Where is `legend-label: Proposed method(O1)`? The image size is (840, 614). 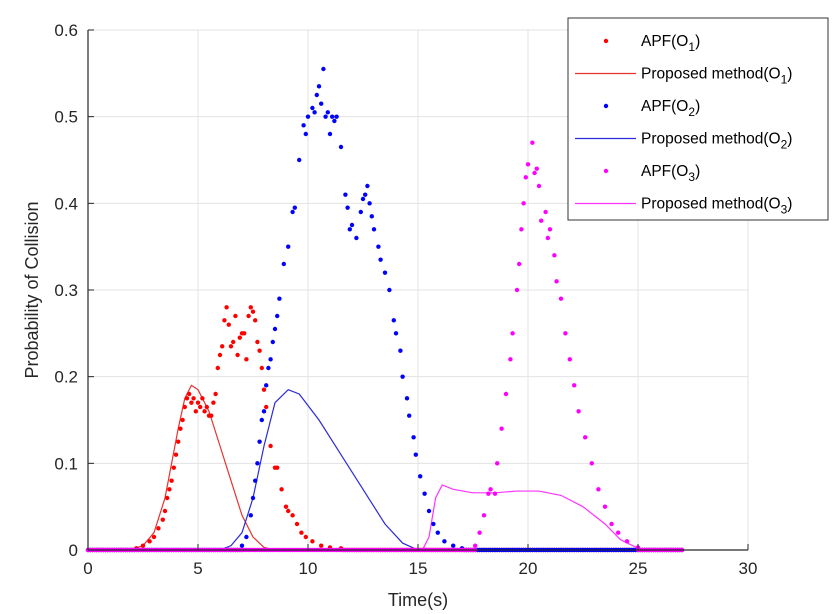
legend-label: Proposed method(O1) is located at coordinates (716, 76).